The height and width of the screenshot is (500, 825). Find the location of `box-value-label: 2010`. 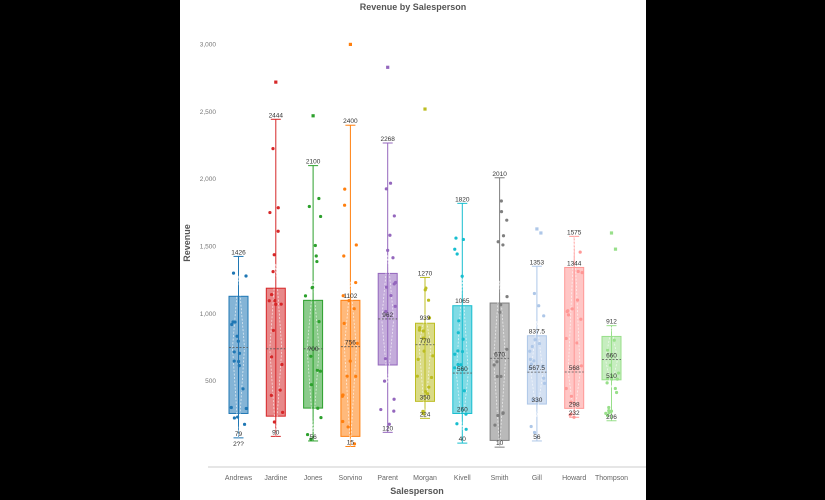

box-value-label: 2010 is located at coordinates (499, 174).